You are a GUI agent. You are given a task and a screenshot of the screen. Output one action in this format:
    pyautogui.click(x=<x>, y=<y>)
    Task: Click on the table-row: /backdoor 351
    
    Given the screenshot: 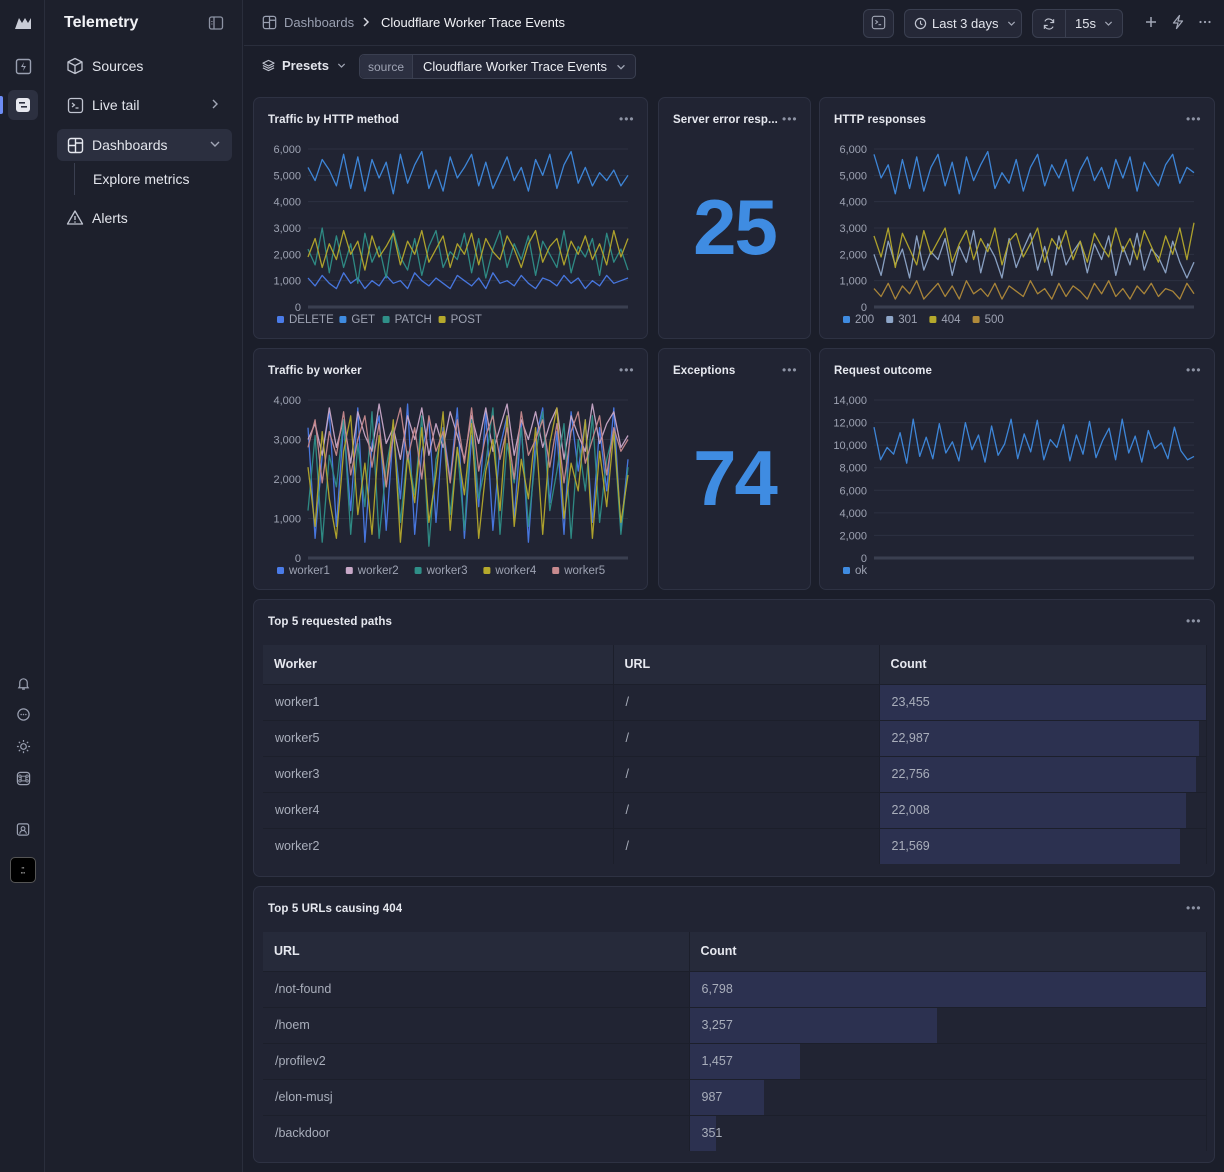 What is the action you would take?
    pyautogui.click(x=735, y=1132)
    